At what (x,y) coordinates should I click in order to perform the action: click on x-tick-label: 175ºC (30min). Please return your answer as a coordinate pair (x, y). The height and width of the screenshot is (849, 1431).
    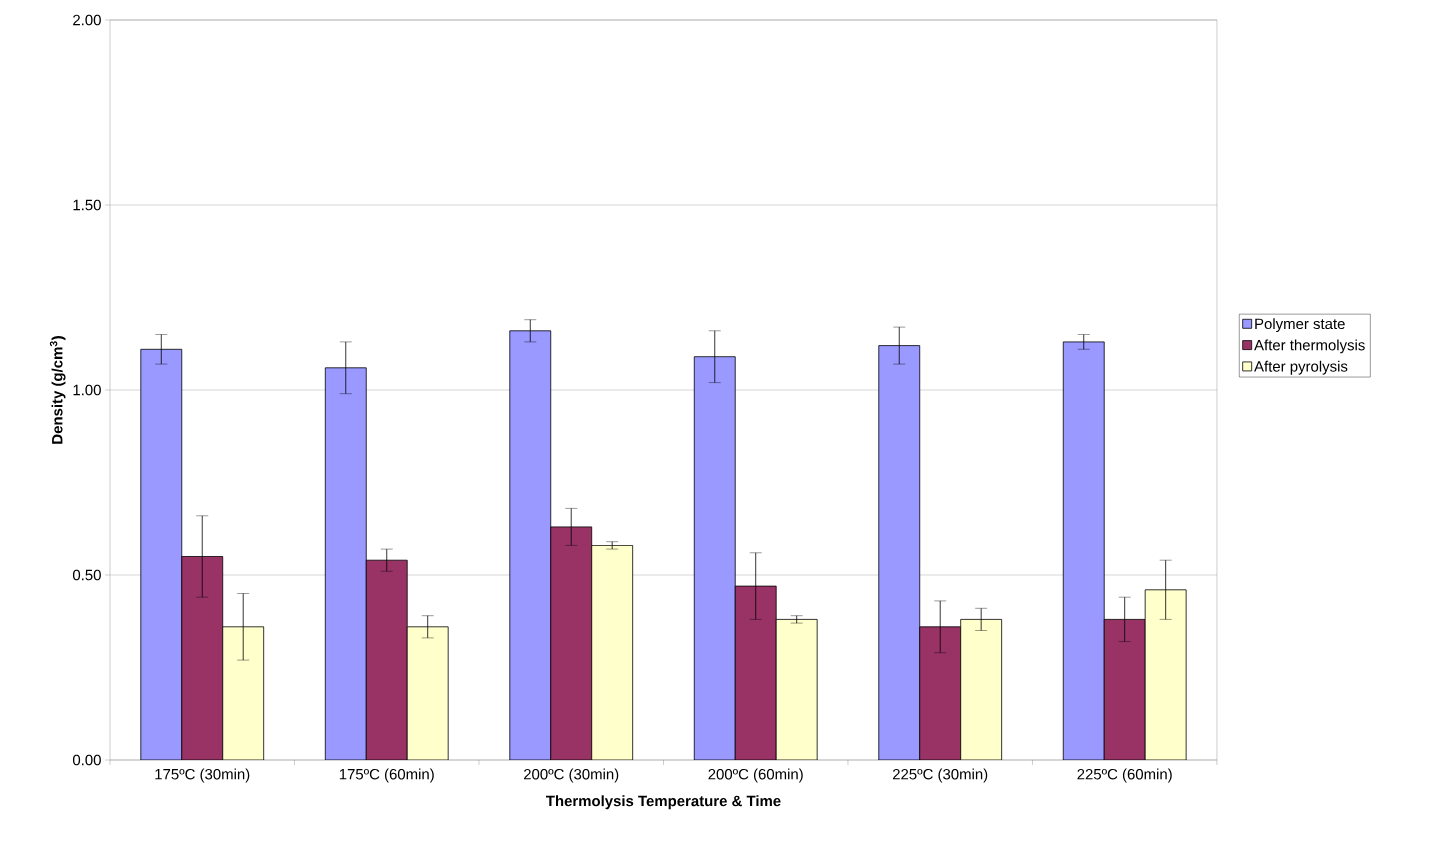
    Looking at the image, I should click on (202, 775).